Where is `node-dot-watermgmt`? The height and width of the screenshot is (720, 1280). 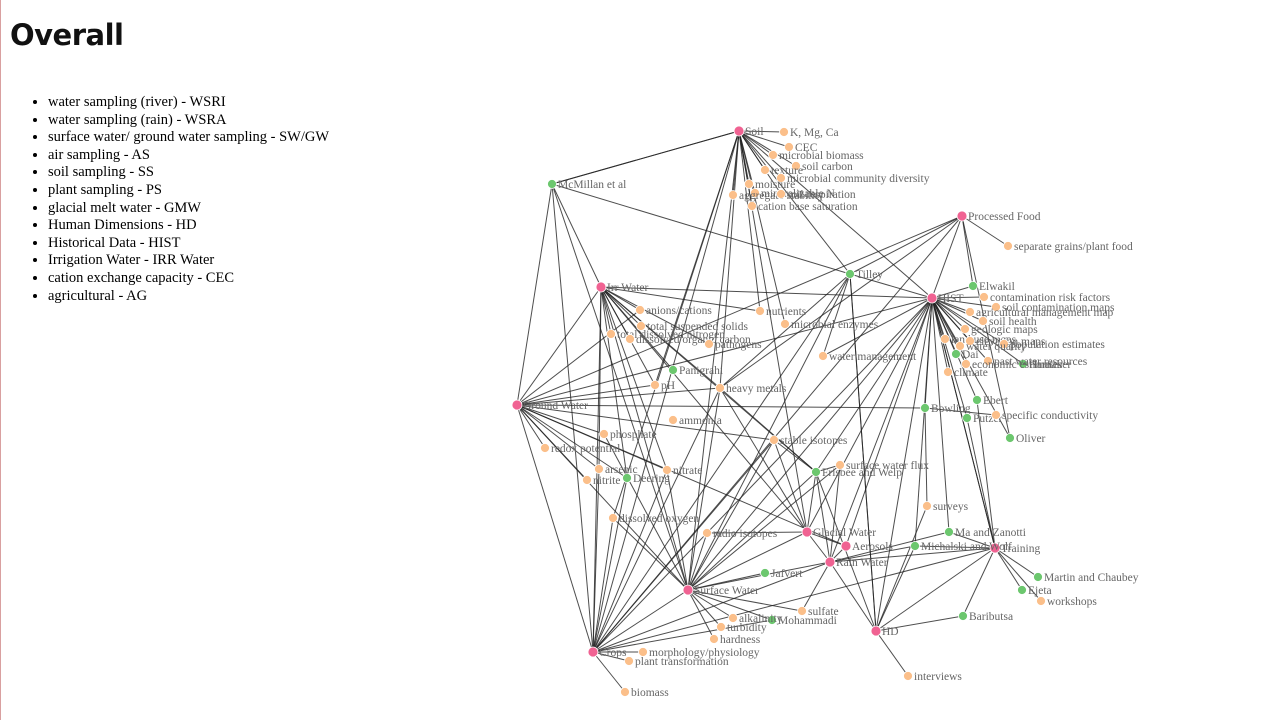 node-dot-watermgmt is located at coordinates (823, 356).